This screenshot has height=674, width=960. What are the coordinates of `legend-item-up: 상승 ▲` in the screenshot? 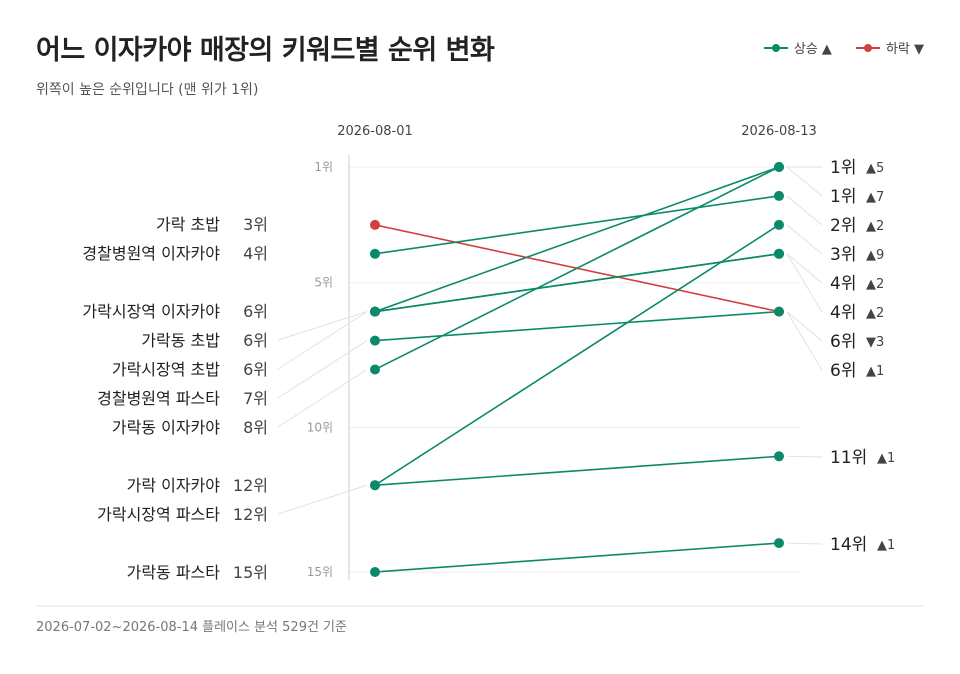 It's located at (797, 47).